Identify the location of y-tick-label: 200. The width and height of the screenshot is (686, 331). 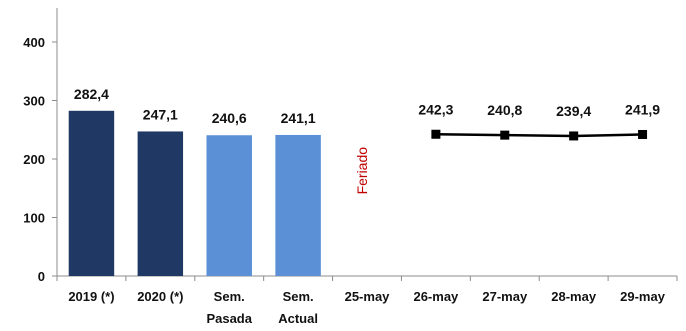
(34, 159).